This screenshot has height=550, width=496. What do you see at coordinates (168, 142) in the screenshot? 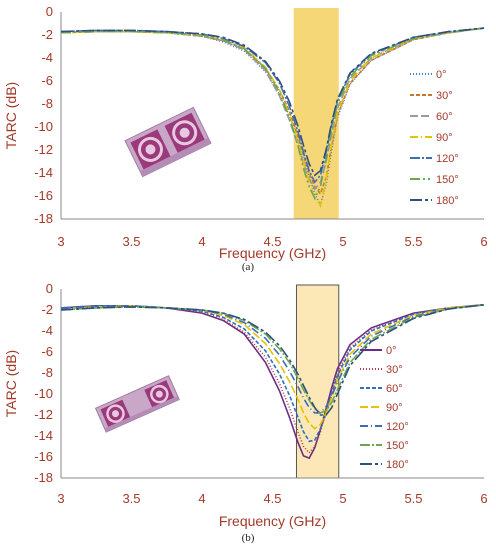
I see `antenna-illustration-a` at bounding box center [168, 142].